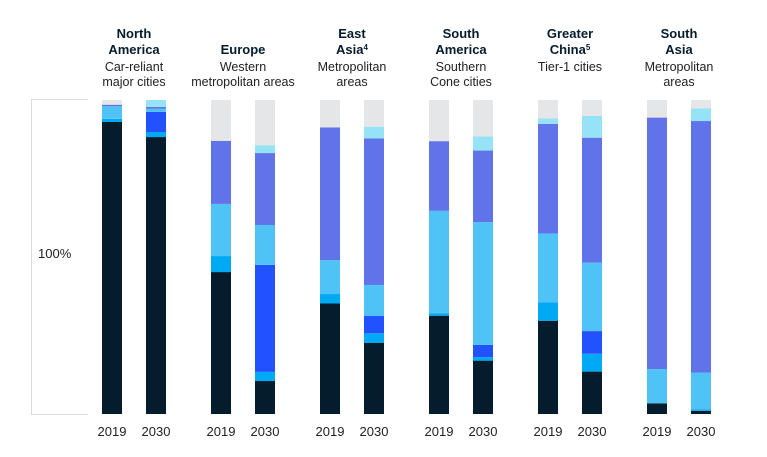 The image size is (767, 457). What do you see at coordinates (243, 49) in the screenshot?
I see `group-title-line: Europe` at bounding box center [243, 49].